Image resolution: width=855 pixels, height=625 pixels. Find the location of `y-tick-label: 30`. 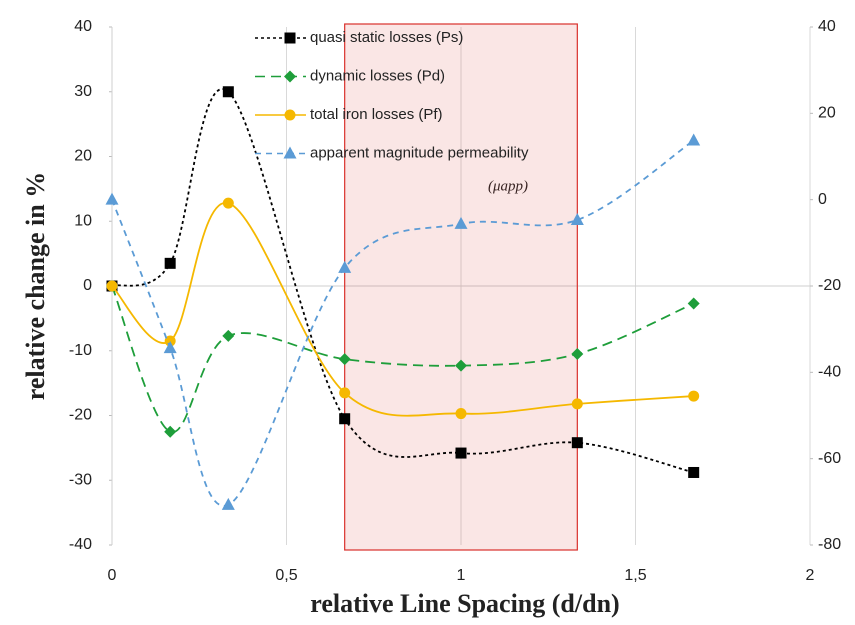

y-tick-label: 30 is located at coordinates (83, 91).